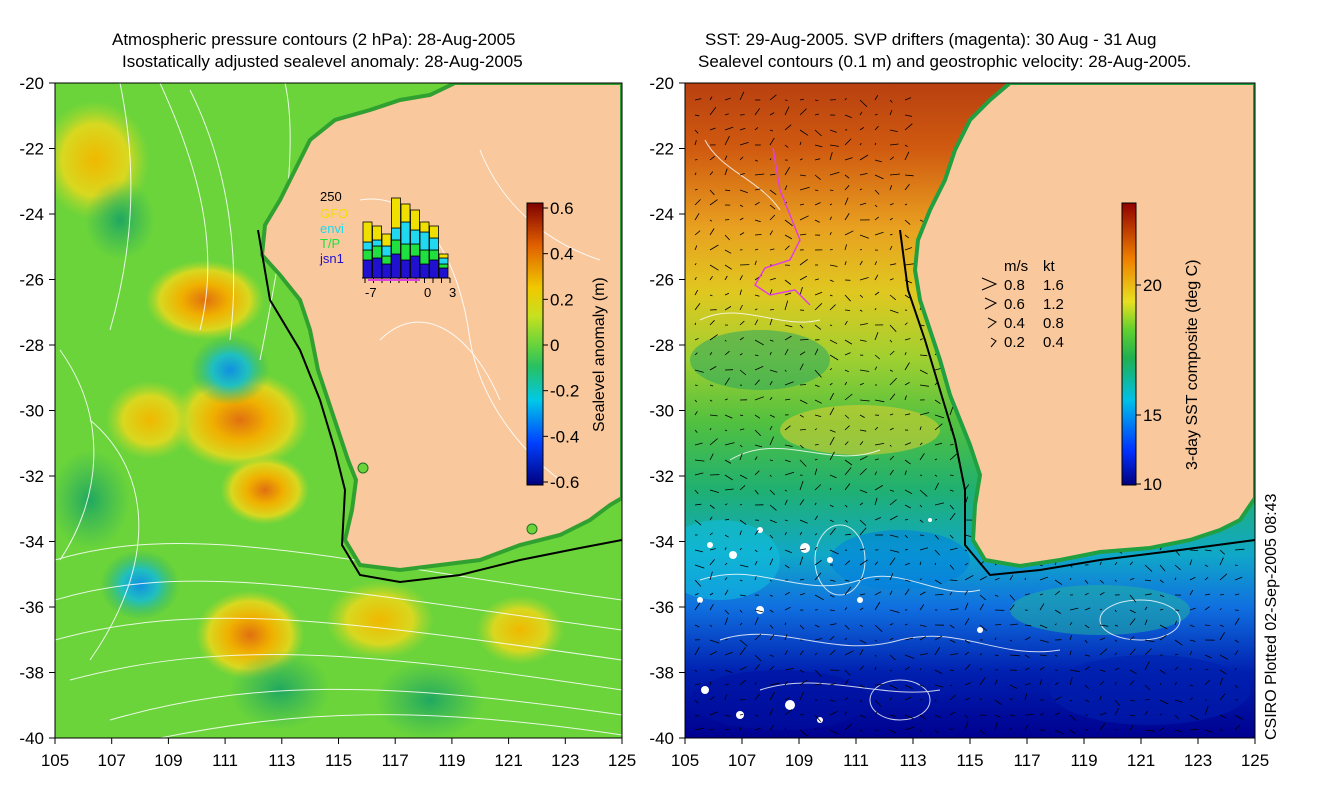 This screenshot has width=1320, height=810. Describe the element at coordinates (225, 760) in the screenshot. I see `x-tick-label: 111` at that location.